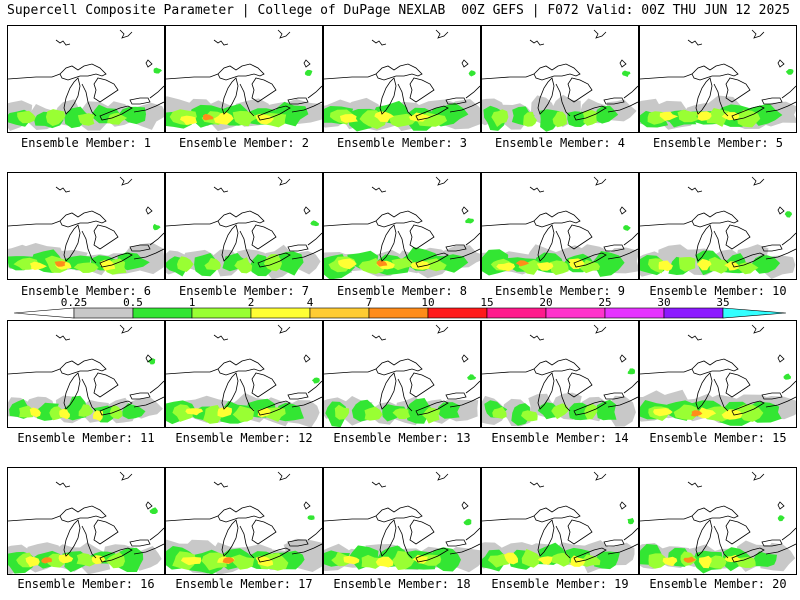 Image resolution: width=800 pixels, height=600 pixels. I want to click on ensemble-member-caption: Ensemble Member: 4, so click(560, 143).